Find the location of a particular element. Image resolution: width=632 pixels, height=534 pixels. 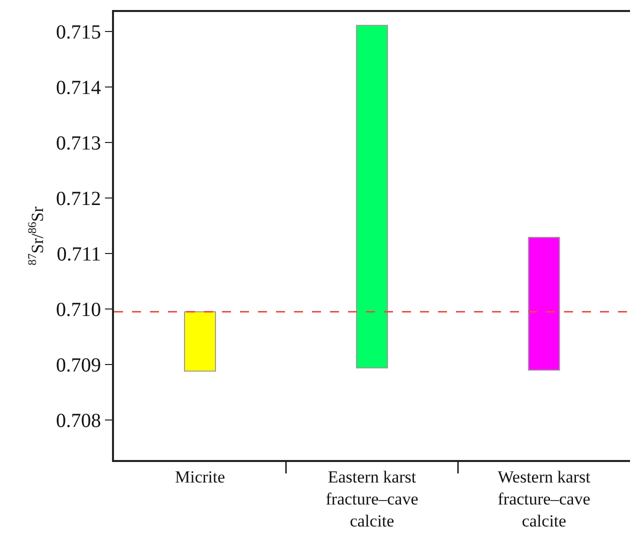

y-tick-label: 0.710 is located at coordinates (78, 310).